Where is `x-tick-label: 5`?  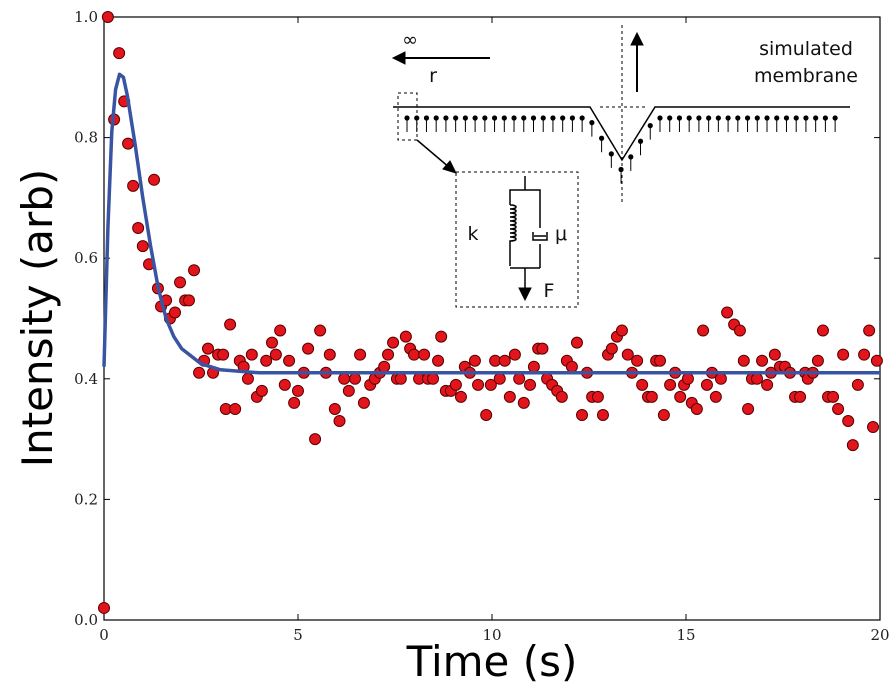 x-tick-label: 5 is located at coordinates (298, 635).